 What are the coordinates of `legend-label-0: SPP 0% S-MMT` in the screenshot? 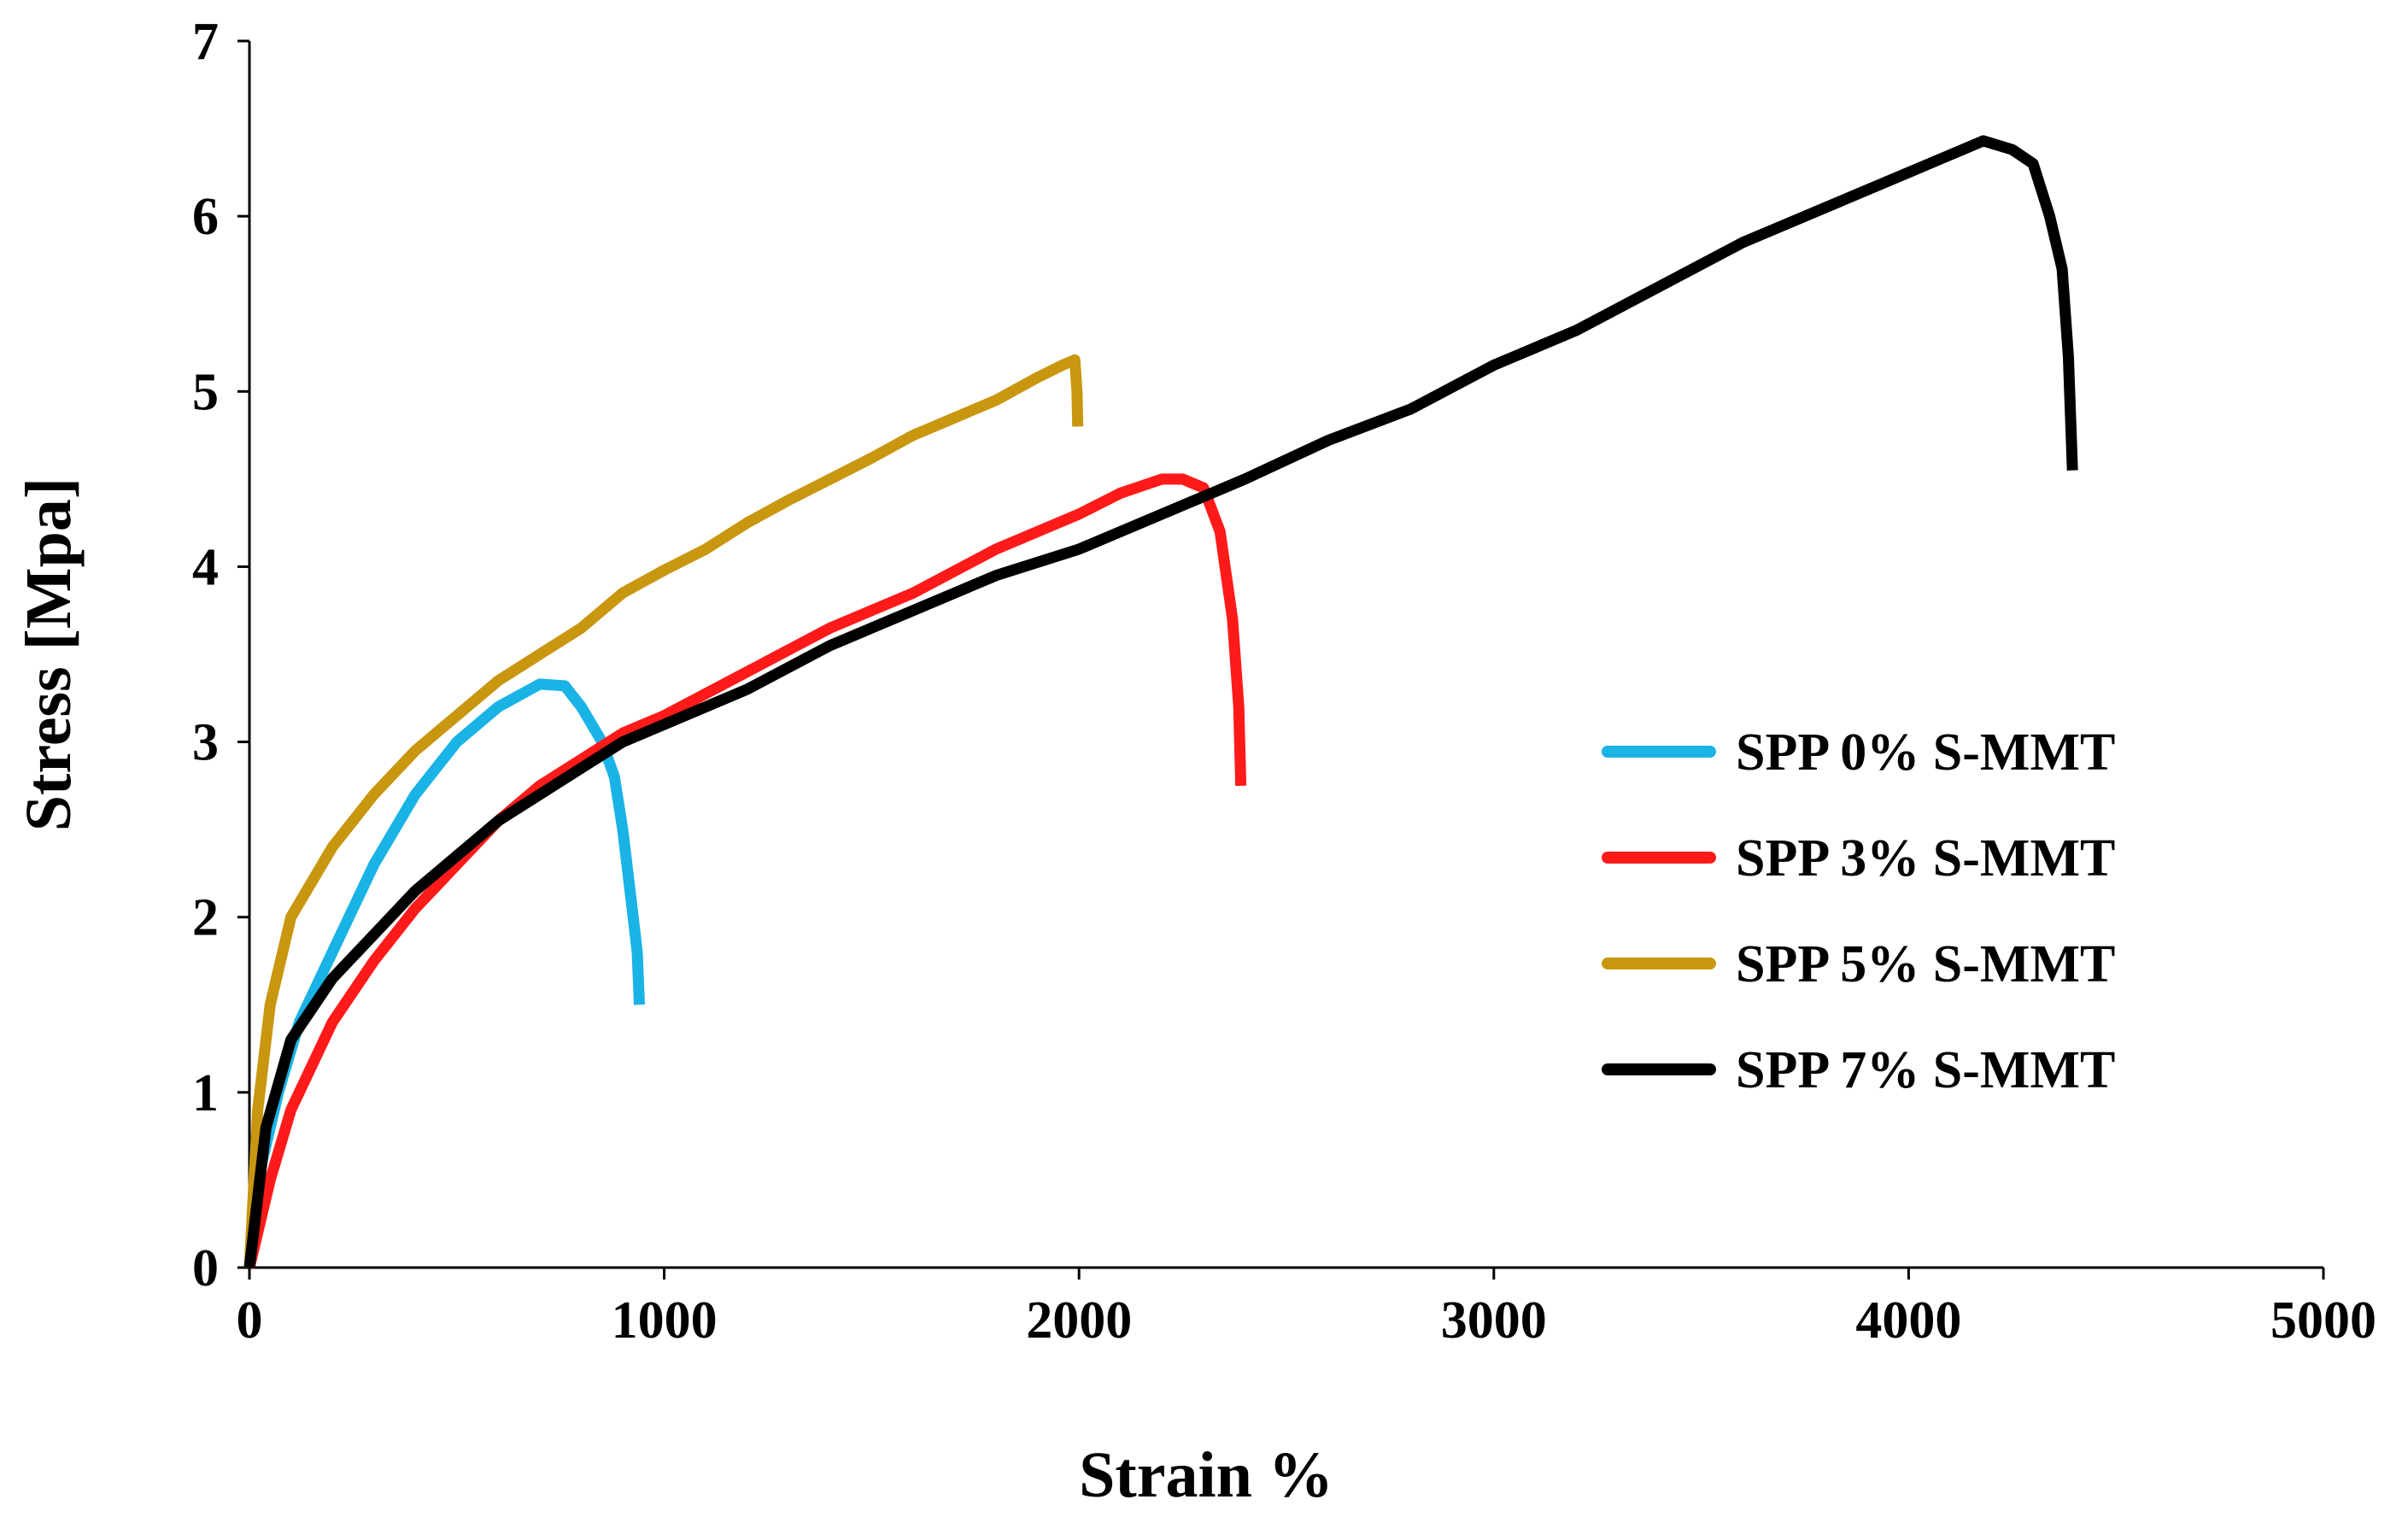 It's located at (1925, 752).